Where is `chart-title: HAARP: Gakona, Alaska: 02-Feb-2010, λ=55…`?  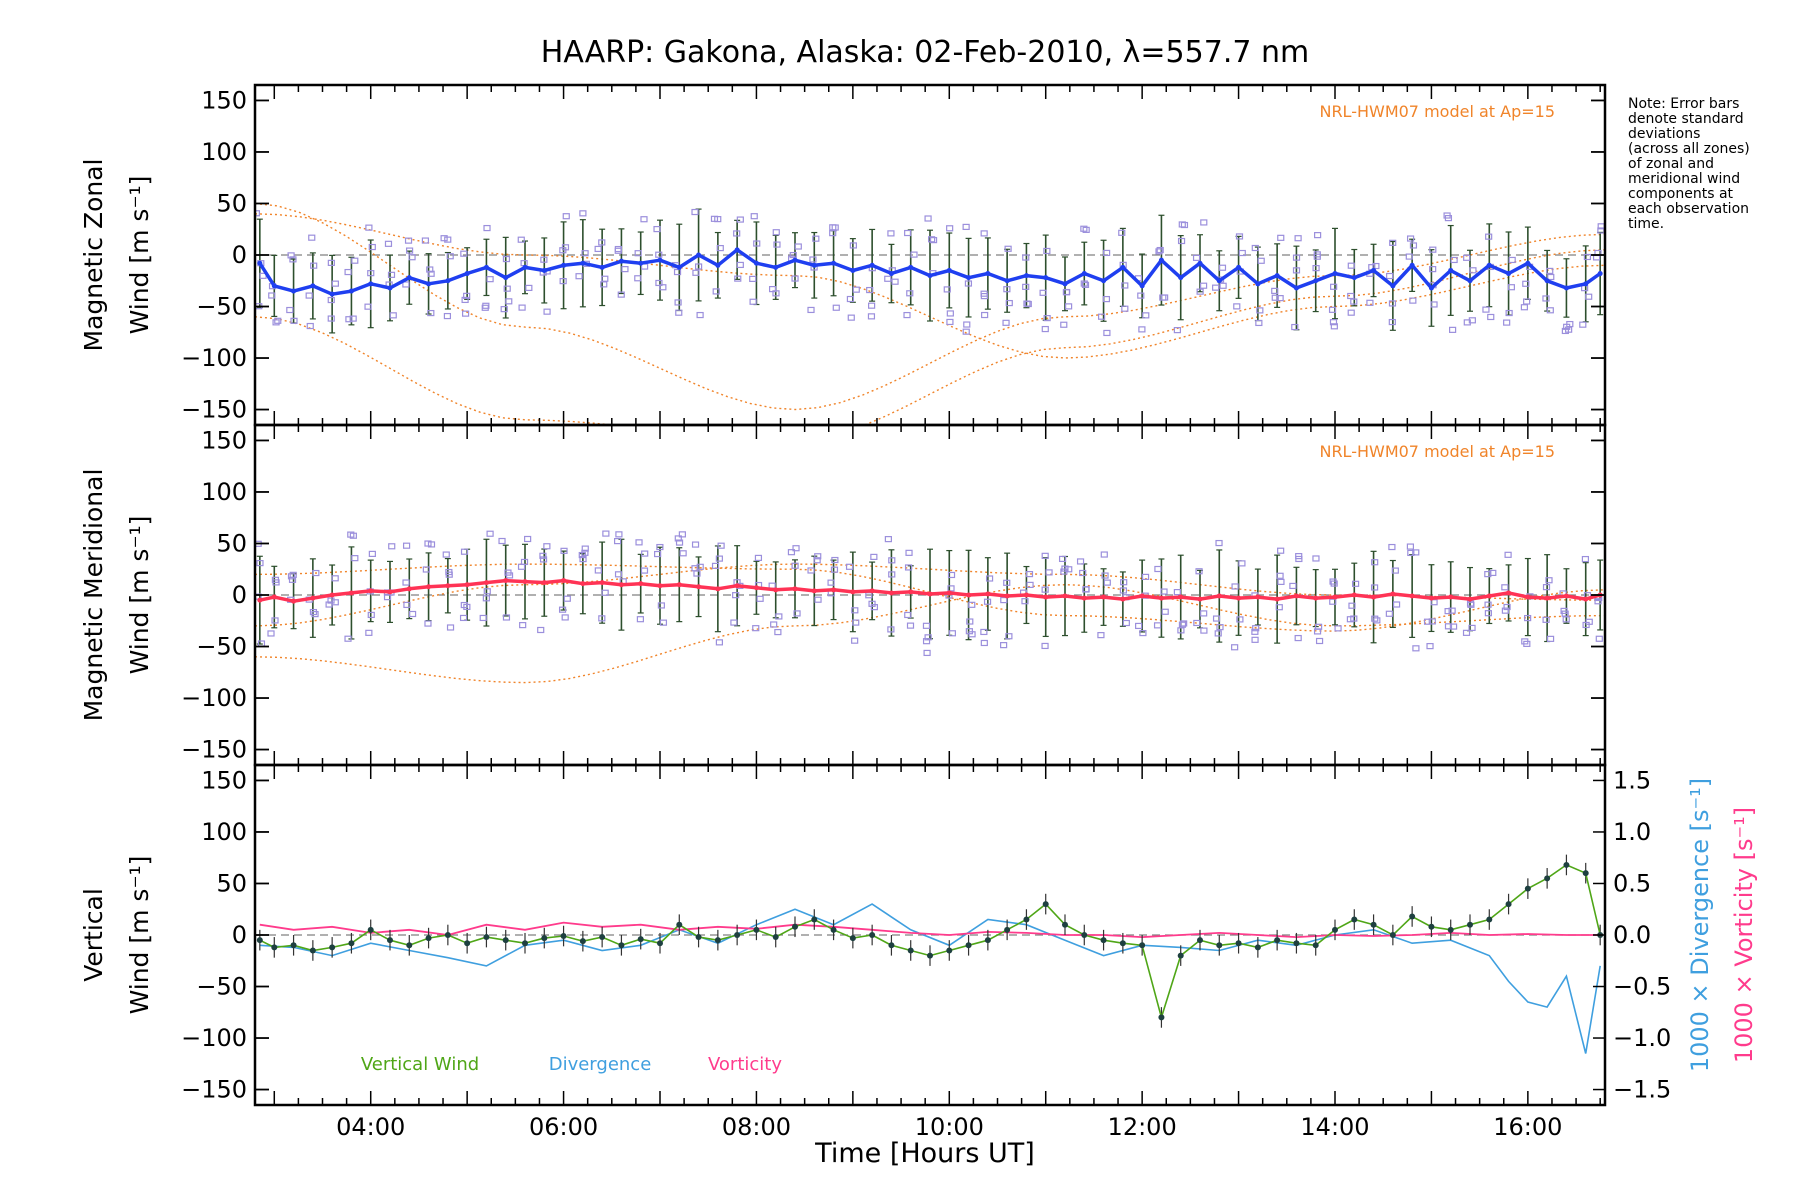
chart-title: HAARP: Gakona, Alaska: 02-Feb-2010, λ=55… is located at coordinates (925, 52).